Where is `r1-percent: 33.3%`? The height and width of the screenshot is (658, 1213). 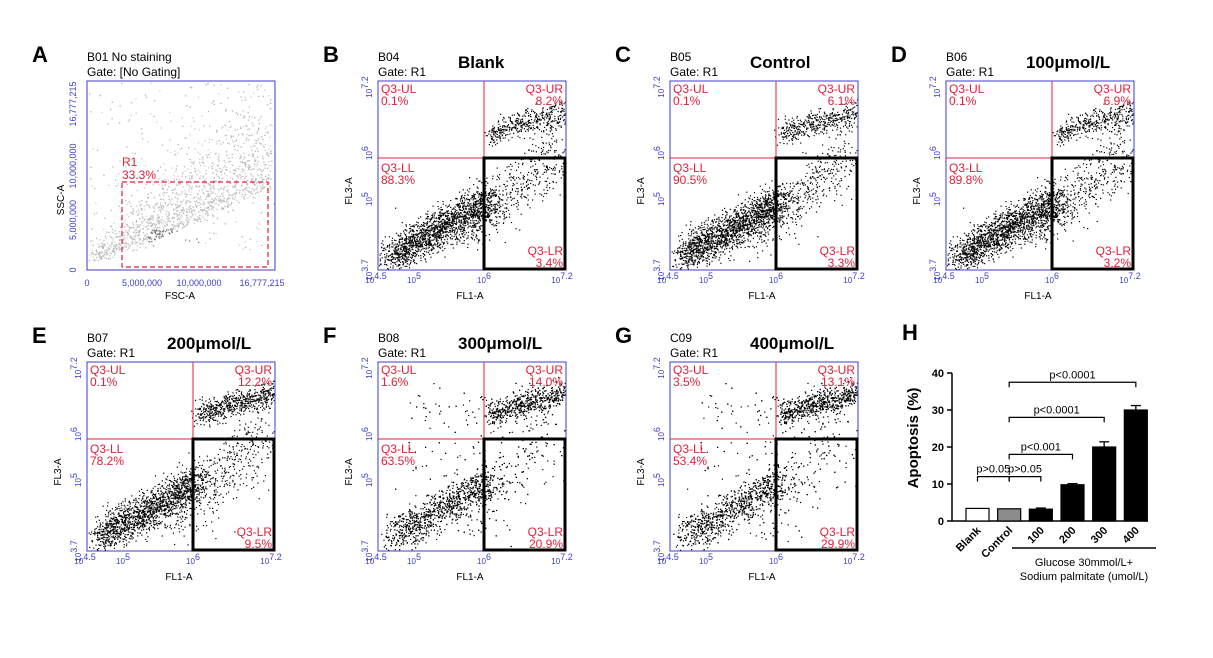 r1-percent: 33.3% is located at coordinates (139, 175).